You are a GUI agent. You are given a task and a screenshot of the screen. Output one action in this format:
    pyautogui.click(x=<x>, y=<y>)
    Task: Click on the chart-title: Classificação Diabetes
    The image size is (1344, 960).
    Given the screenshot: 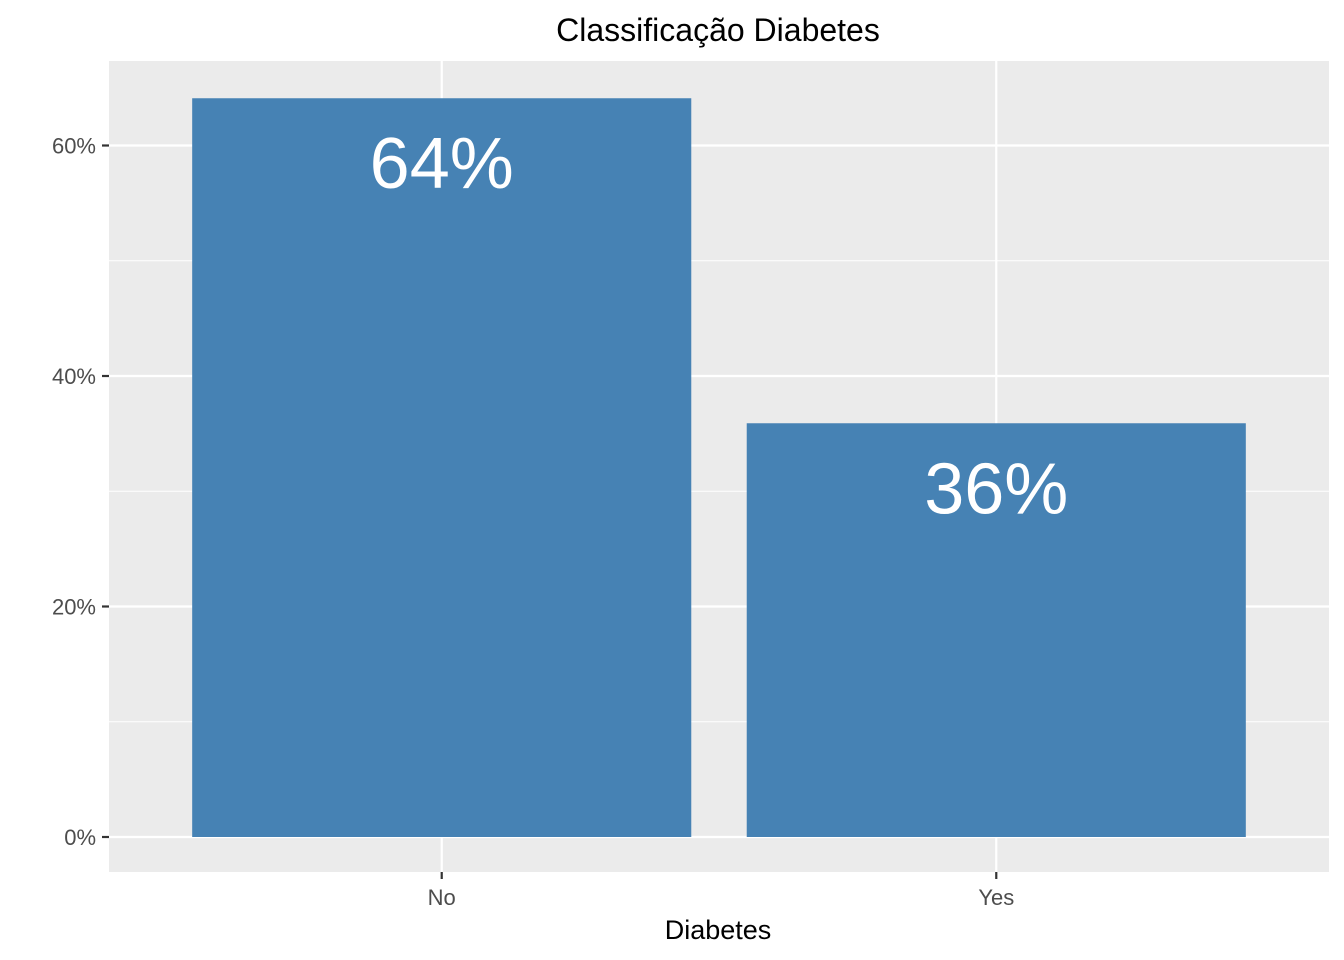 What is the action you would take?
    pyautogui.click(x=718, y=30)
    